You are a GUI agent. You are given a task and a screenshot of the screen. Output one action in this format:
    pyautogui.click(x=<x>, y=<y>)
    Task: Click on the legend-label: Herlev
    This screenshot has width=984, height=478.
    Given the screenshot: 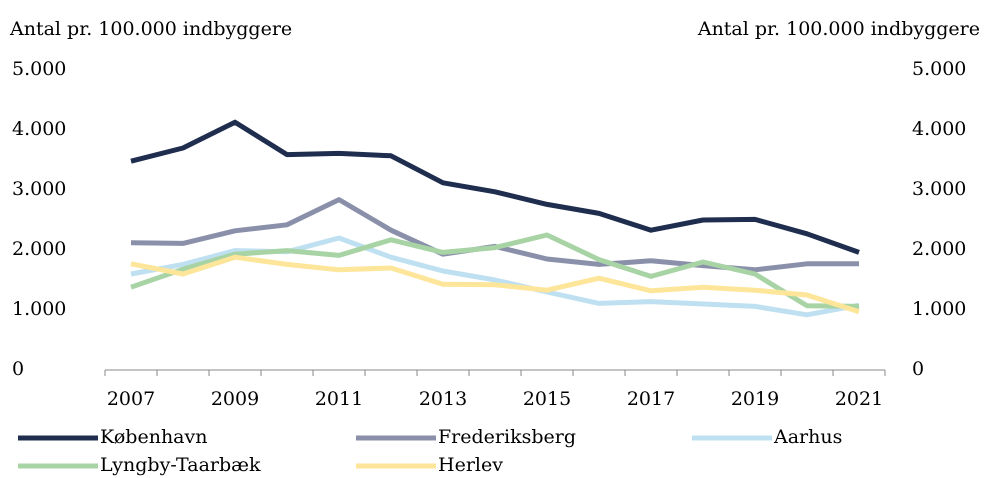 What is the action you would take?
    pyautogui.click(x=470, y=465)
    